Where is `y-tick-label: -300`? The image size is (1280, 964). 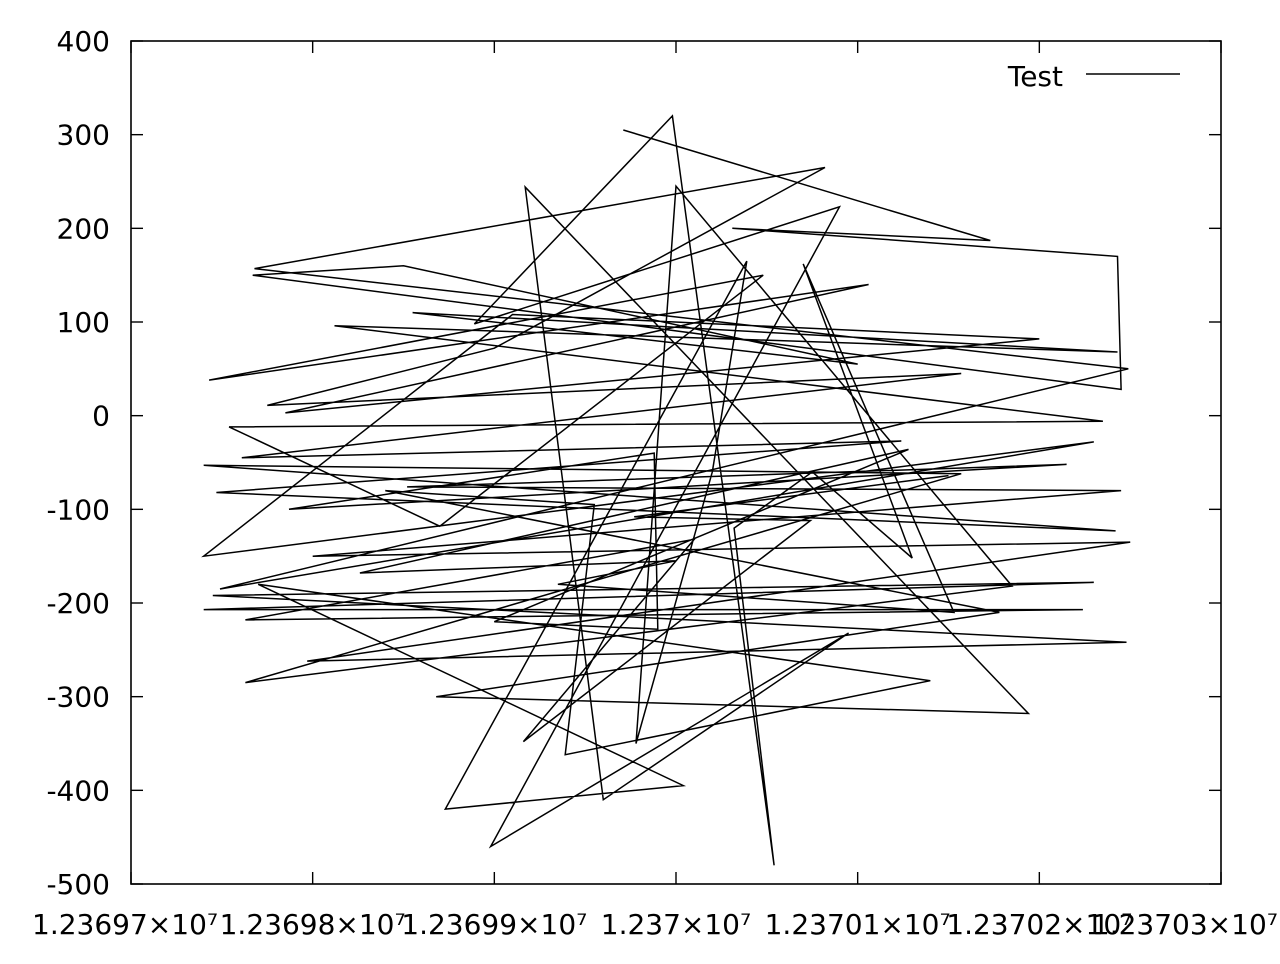
y-tick-label: -300 is located at coordinates (78, 697).